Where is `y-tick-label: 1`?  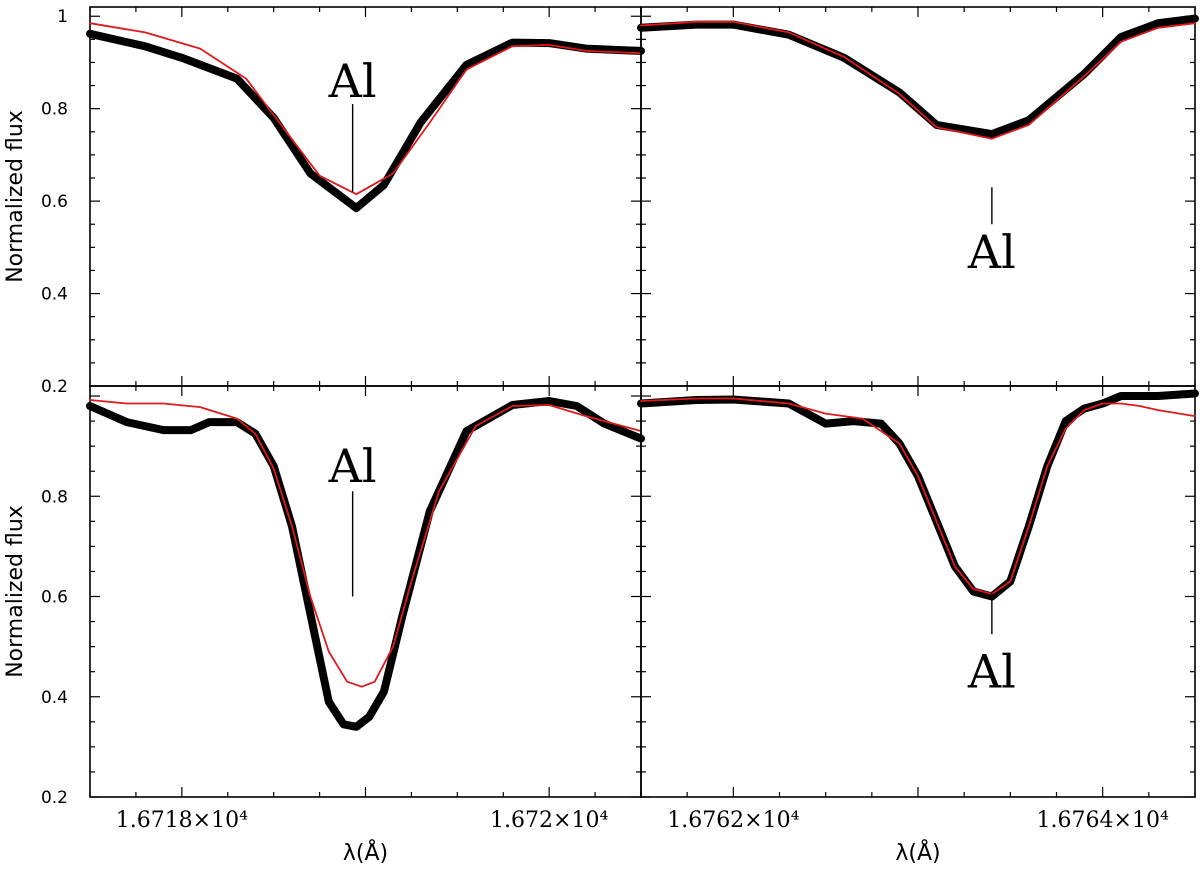 y-tick-label: 1 is located at coordinates (62, 17).